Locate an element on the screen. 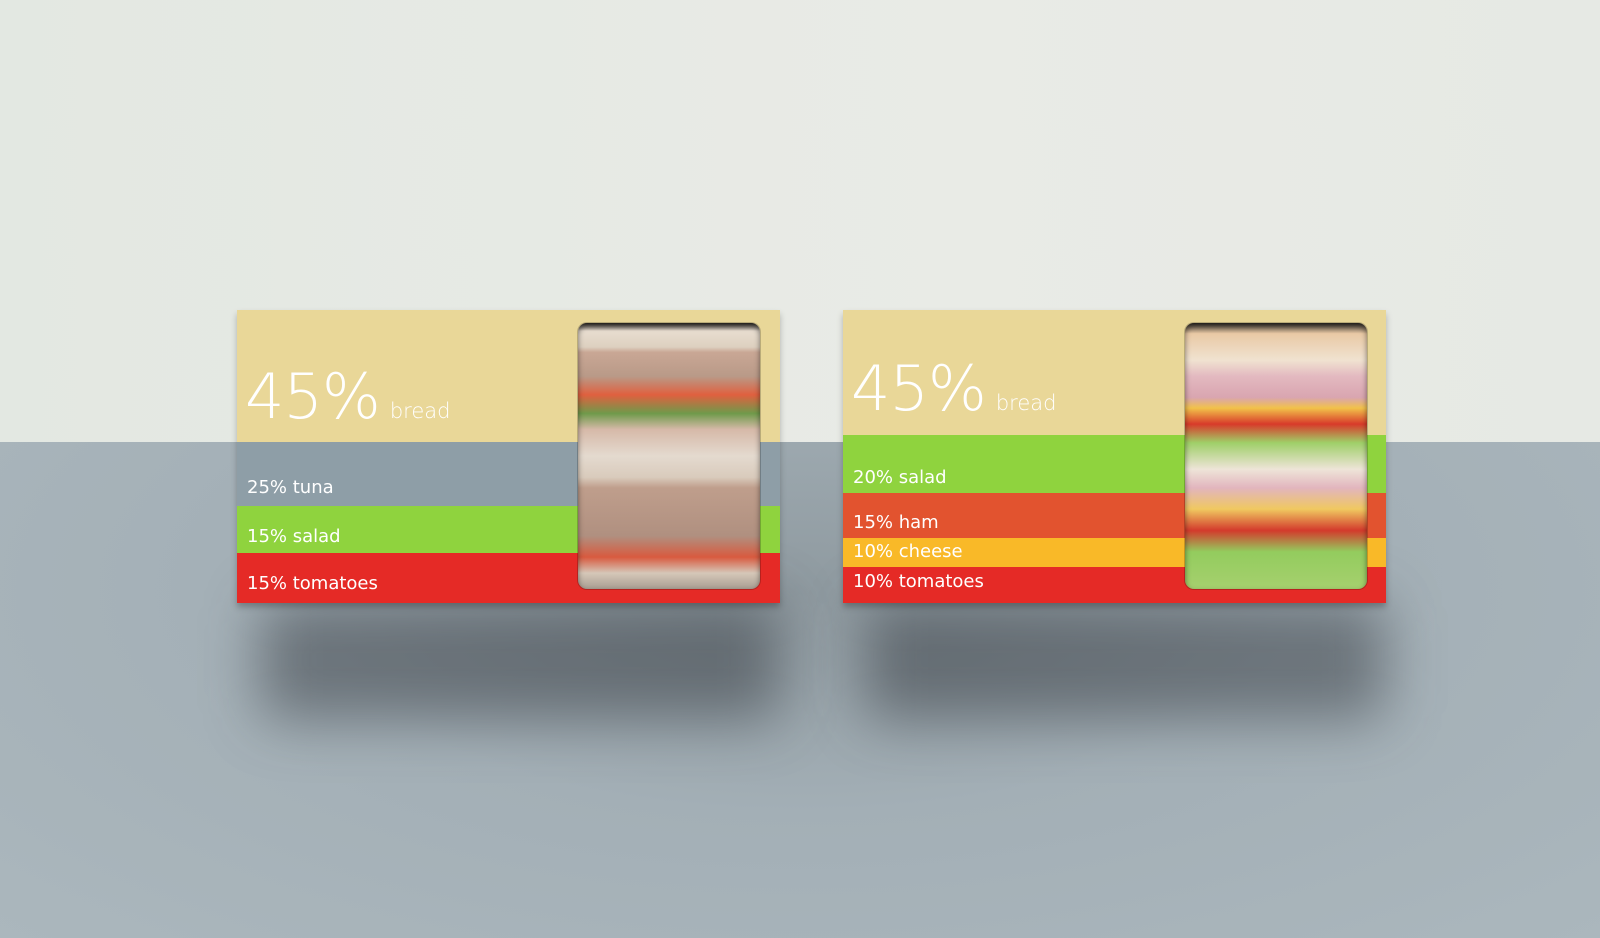 Image resolution: width=1600 pixels, height=938 pixels. ingredient-label: 10% cheese is located at coordinates (908, 551).